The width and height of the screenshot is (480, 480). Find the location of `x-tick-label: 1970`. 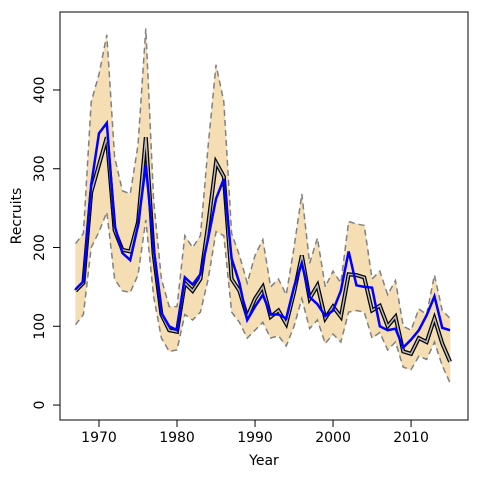

x-tick-label: 1970 is located at coordinates (99, 438).